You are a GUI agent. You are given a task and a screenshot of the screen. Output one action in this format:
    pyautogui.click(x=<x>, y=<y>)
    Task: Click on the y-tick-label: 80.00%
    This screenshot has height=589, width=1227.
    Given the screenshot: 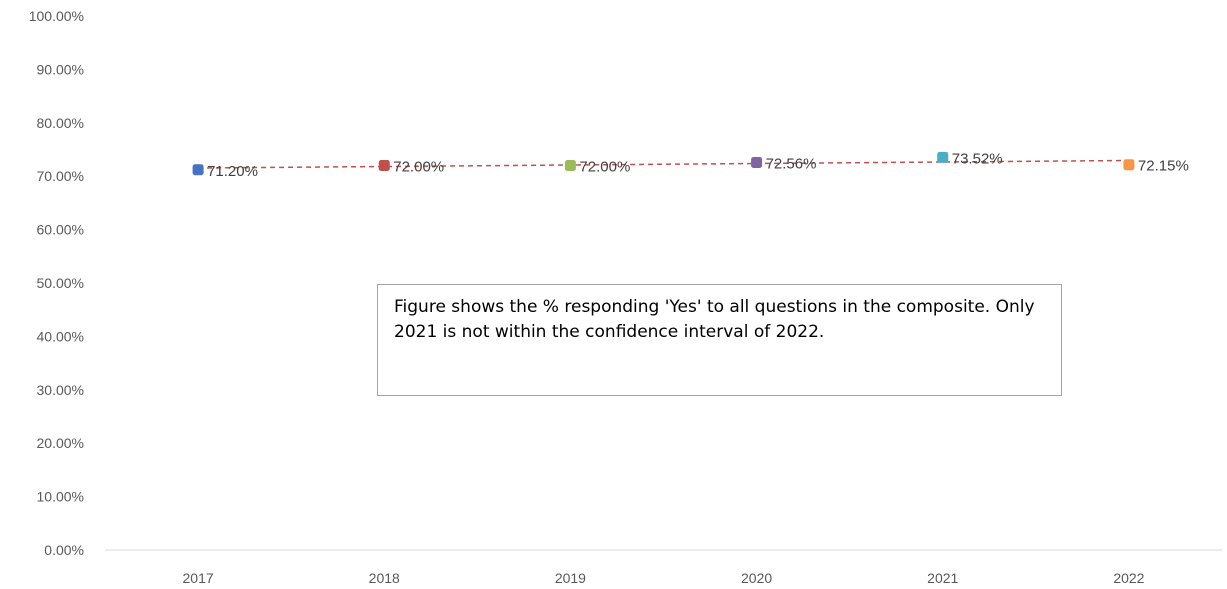 What is the action you would take?
    pyautogui.click(x=60, y=123)
    